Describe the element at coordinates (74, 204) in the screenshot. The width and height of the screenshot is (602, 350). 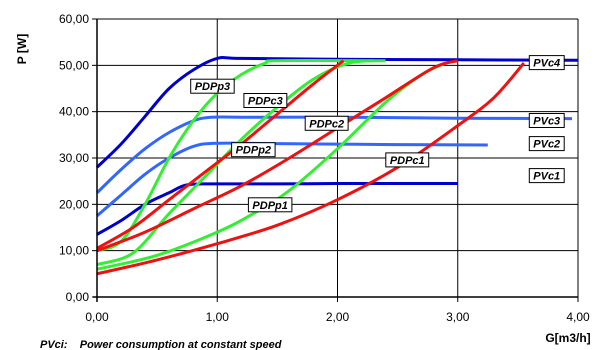
I see `y-tick-label: 20,00` at that location.